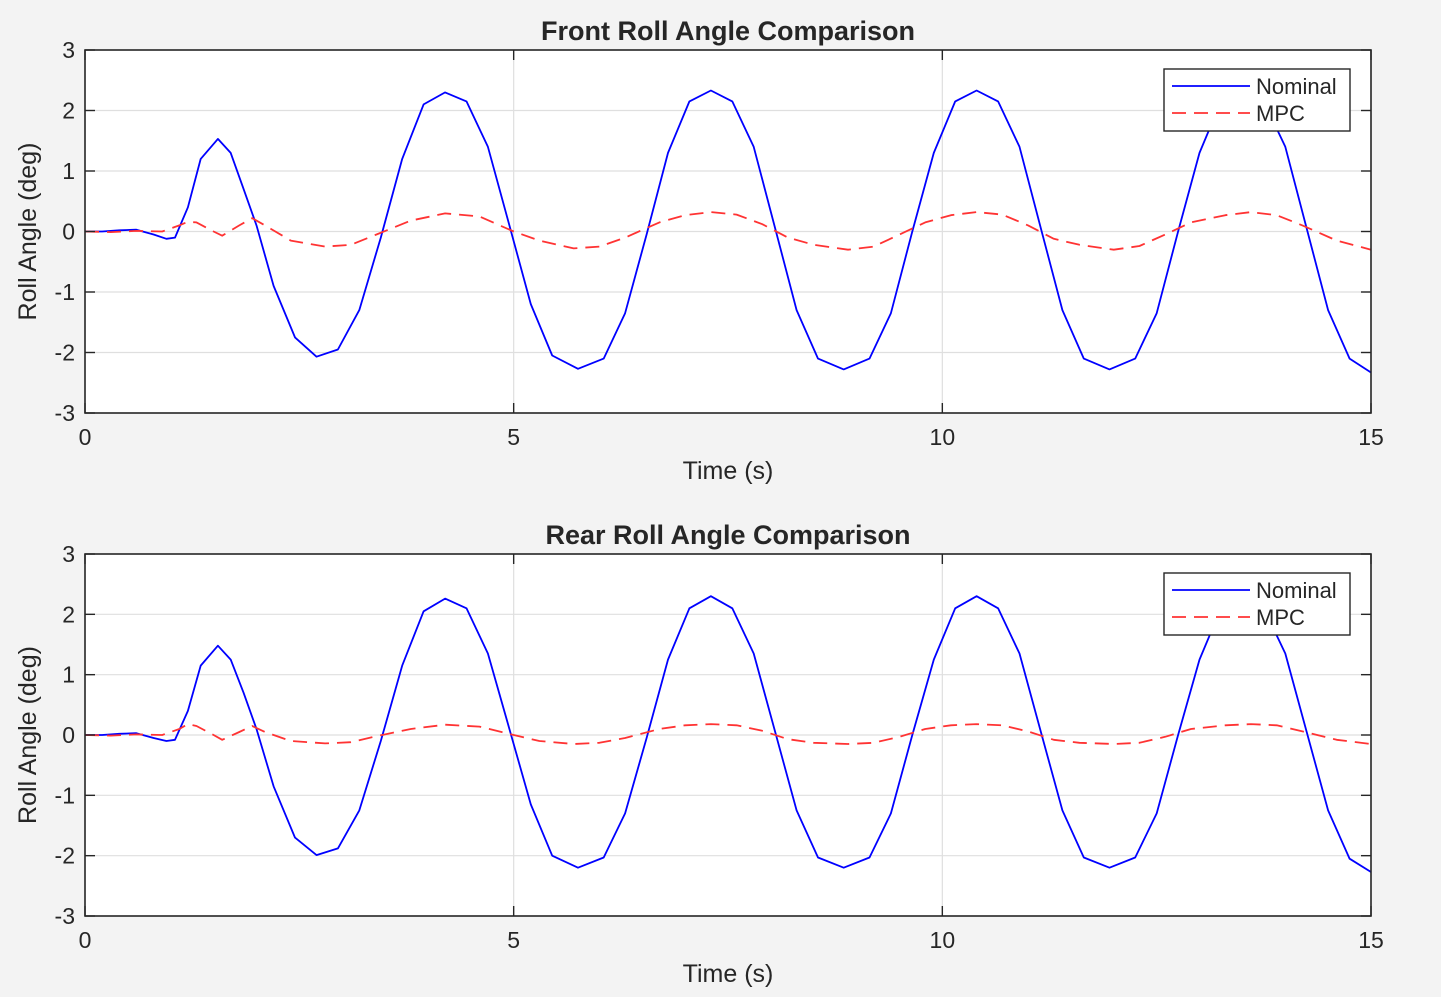 This screenshot has height=997, width=1441. I want to click on chart-title: Rear Roll Angle Comparison, so click(727, 535).